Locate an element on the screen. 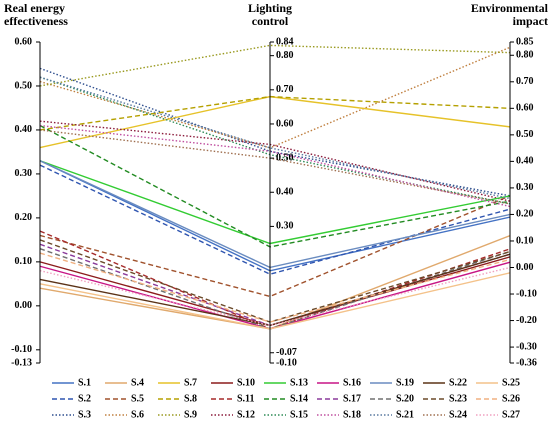 This screenshot has width=550, height=424. legend-label: S.27 is located at coordinates (511, 414).